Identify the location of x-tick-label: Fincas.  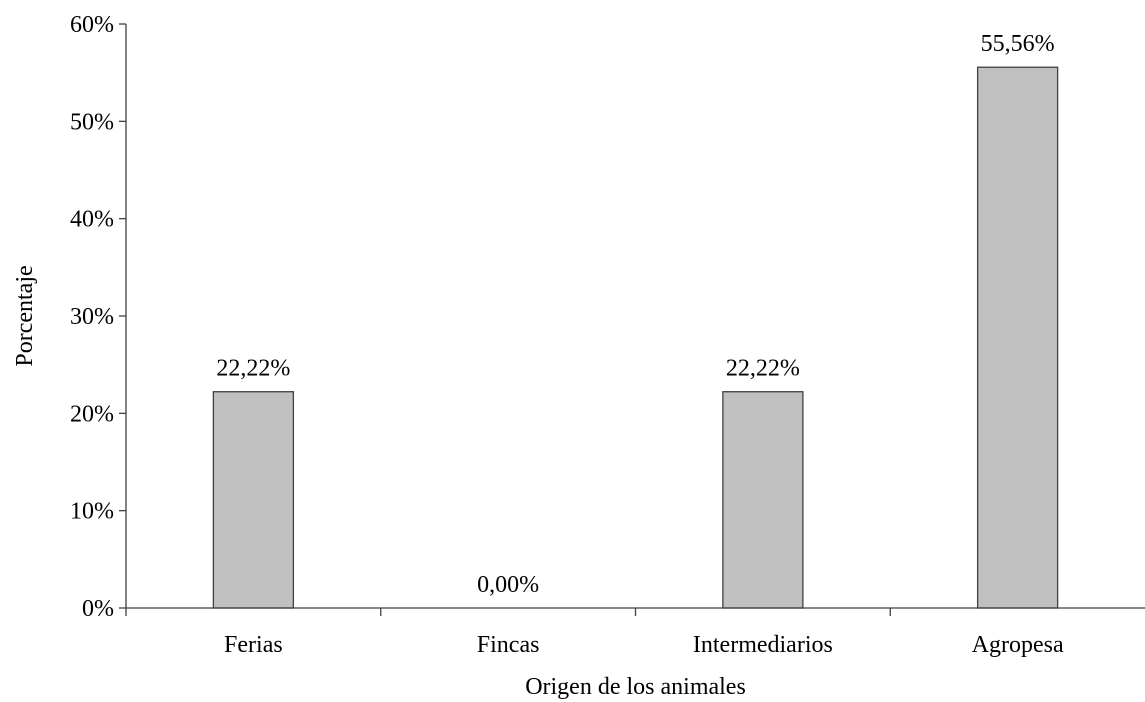
(508, 645).